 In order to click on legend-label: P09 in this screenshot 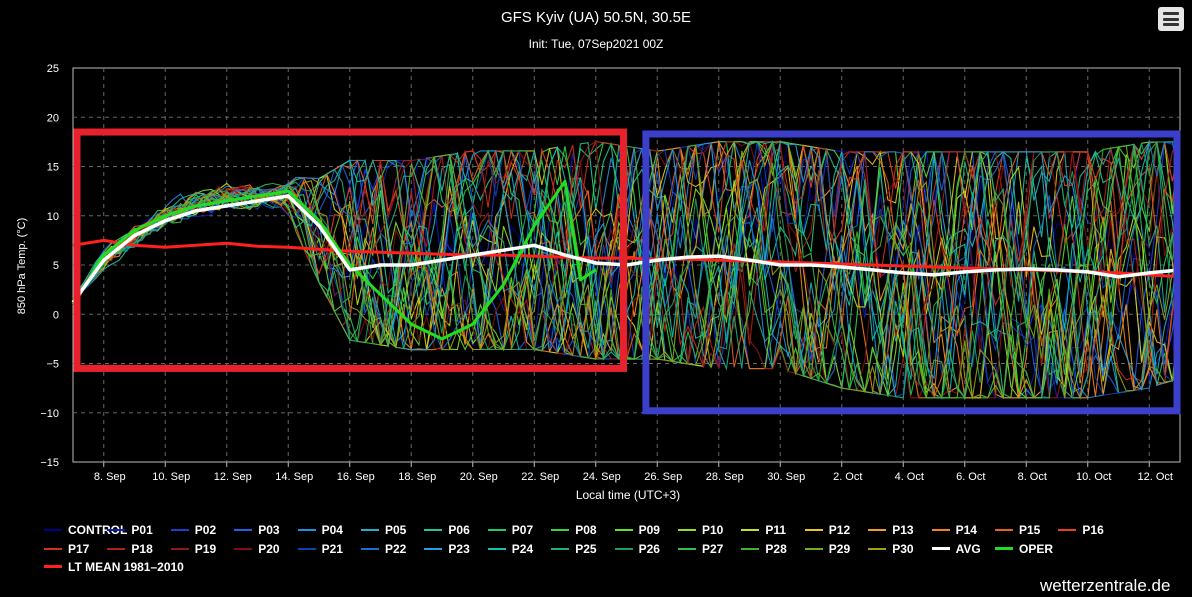, I will do `click(649, 530)`.